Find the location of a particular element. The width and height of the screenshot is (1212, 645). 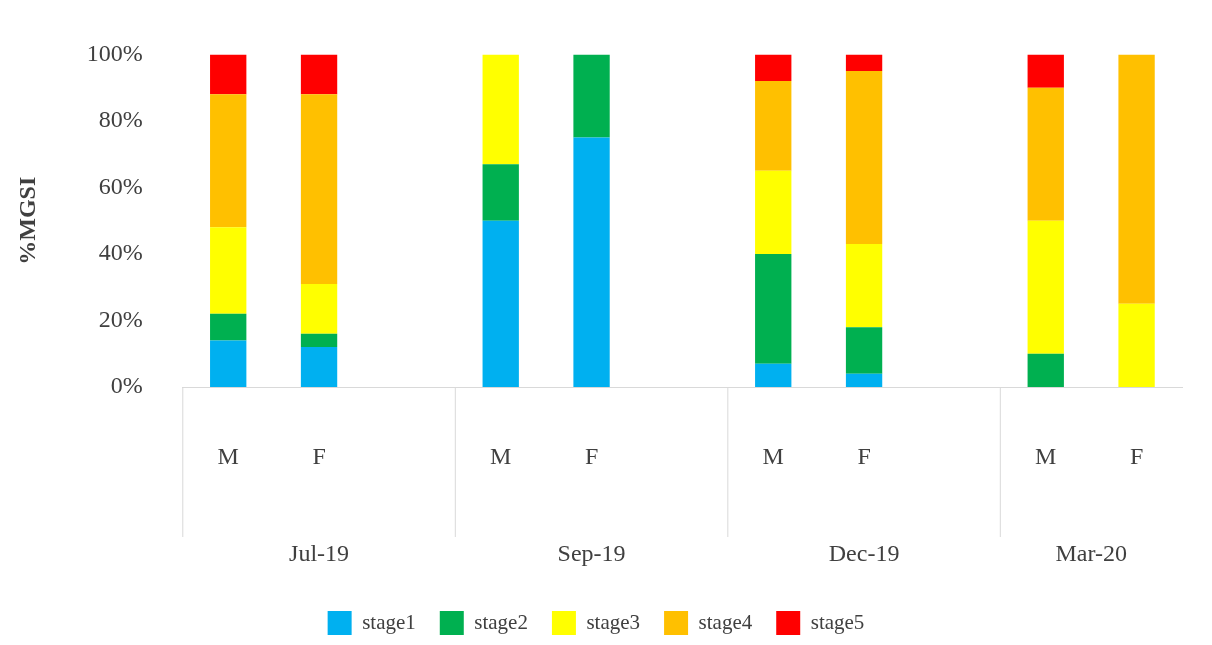

legend-label: stage3 is located at coordinates (613, 621).